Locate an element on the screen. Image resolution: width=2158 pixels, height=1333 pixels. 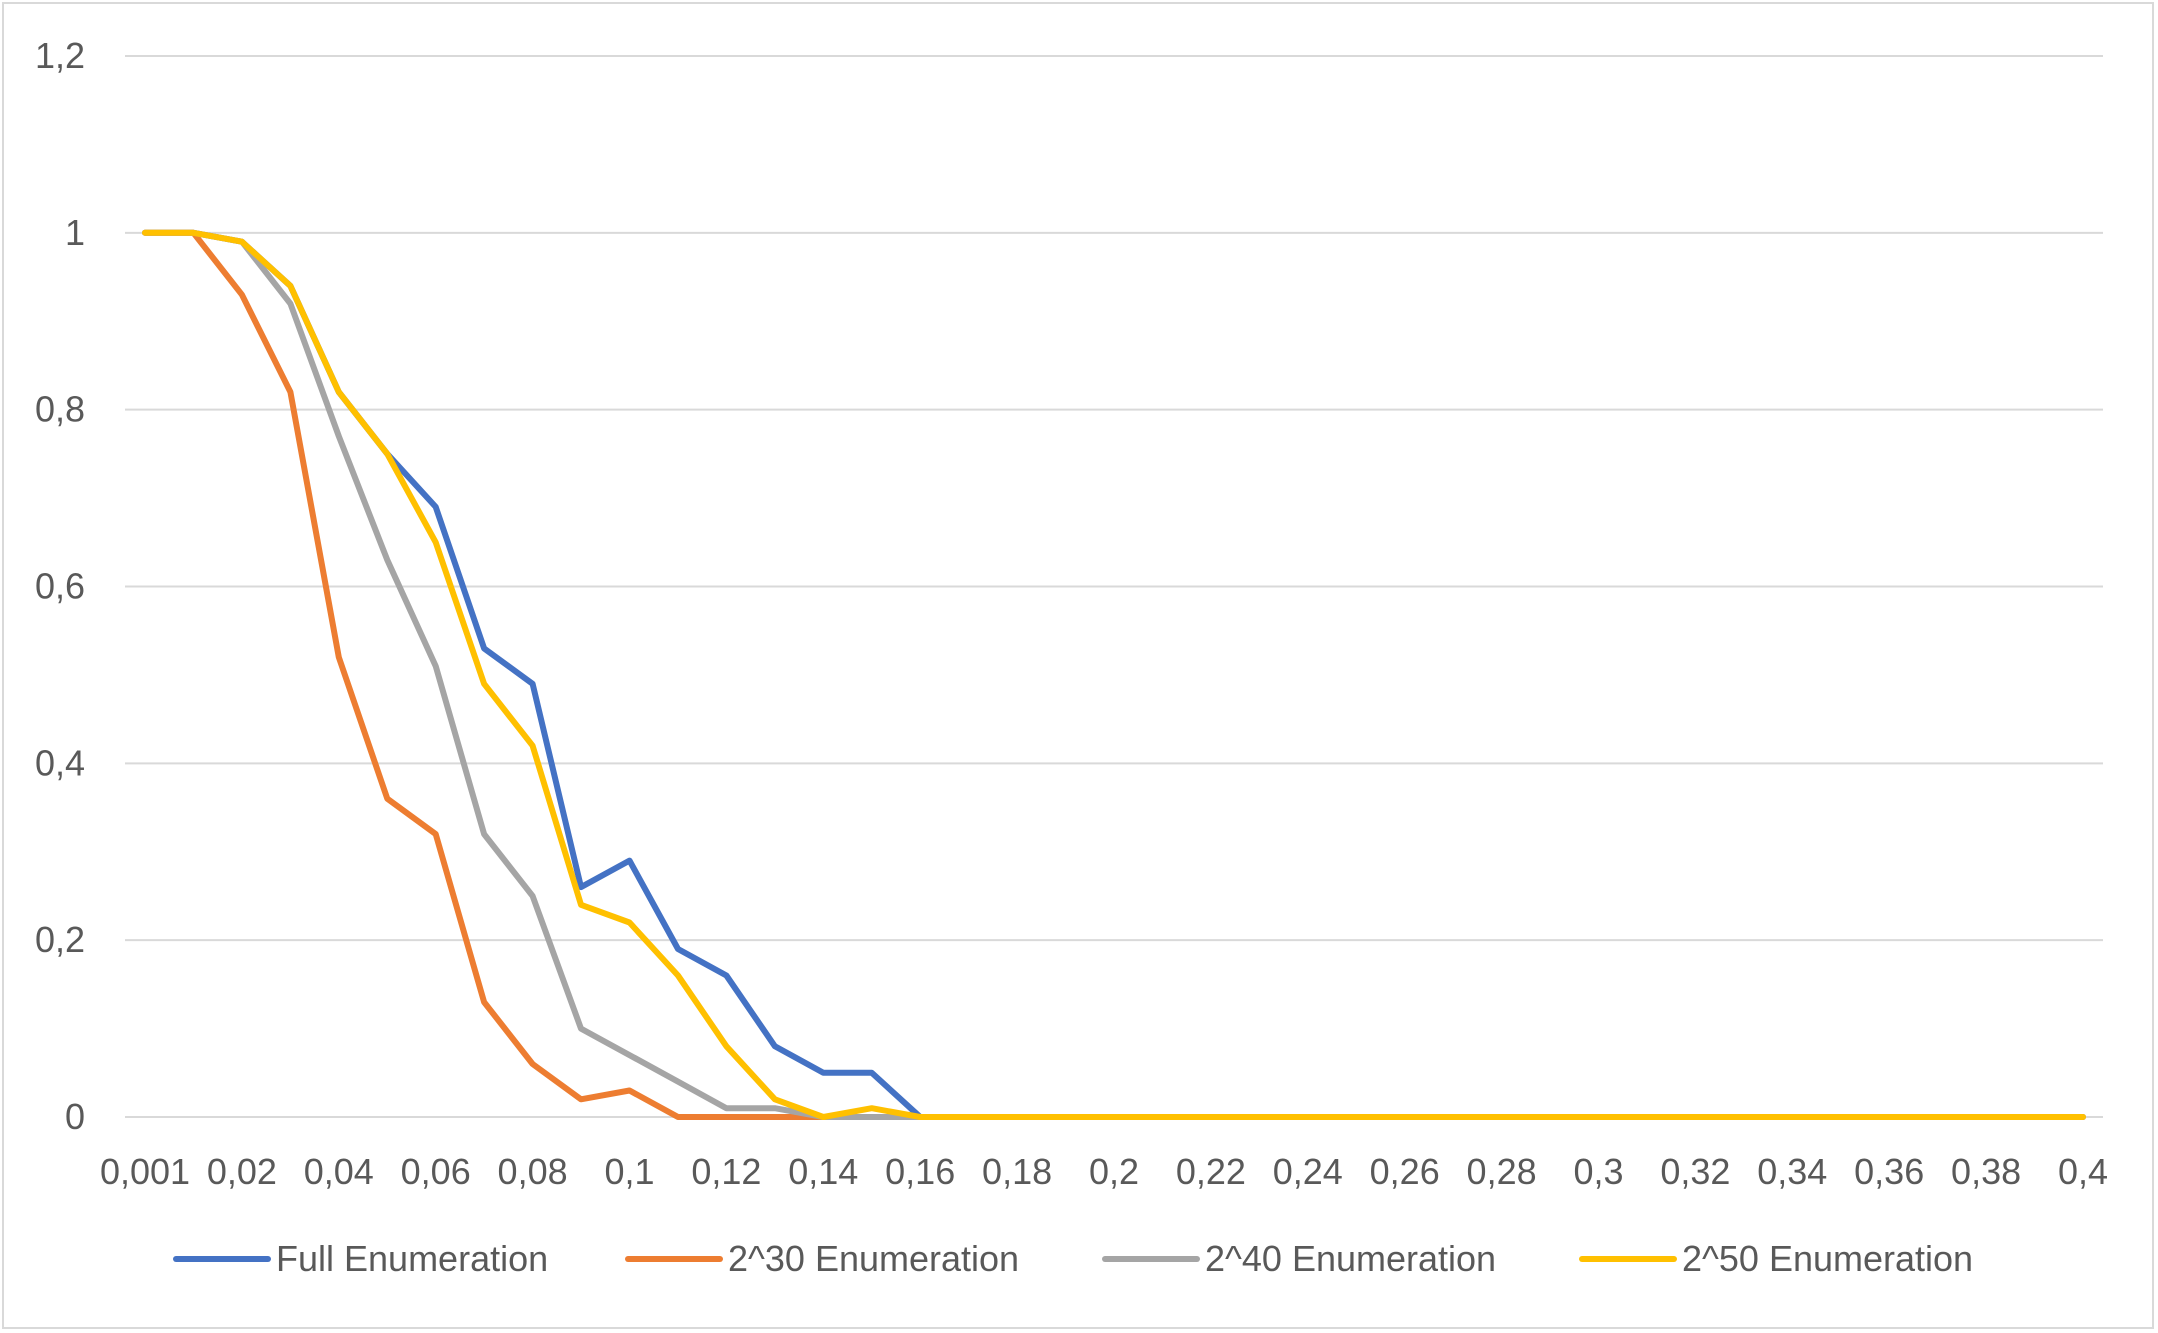
y-tick-label: 1,2 is located at coordinates (60, 55).